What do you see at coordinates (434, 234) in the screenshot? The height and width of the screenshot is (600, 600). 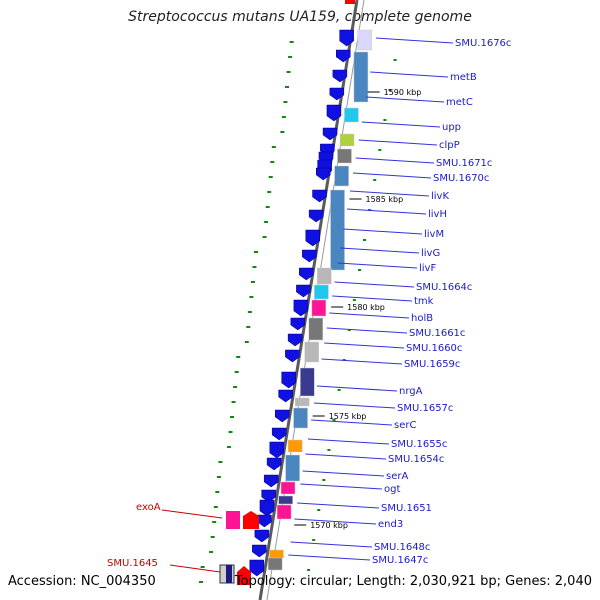 I see `gene-label: livM` at bounding box center [434, 234].